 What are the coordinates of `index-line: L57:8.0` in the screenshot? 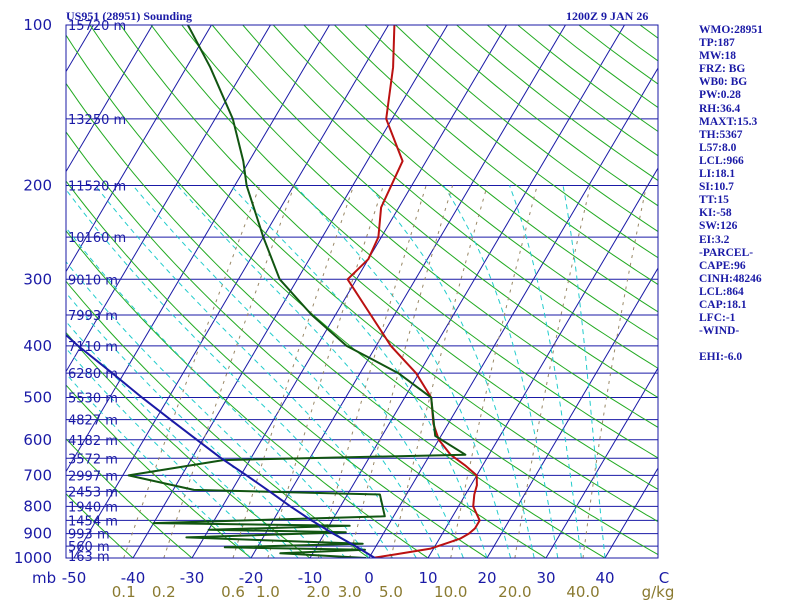 It's located at (718, 147).